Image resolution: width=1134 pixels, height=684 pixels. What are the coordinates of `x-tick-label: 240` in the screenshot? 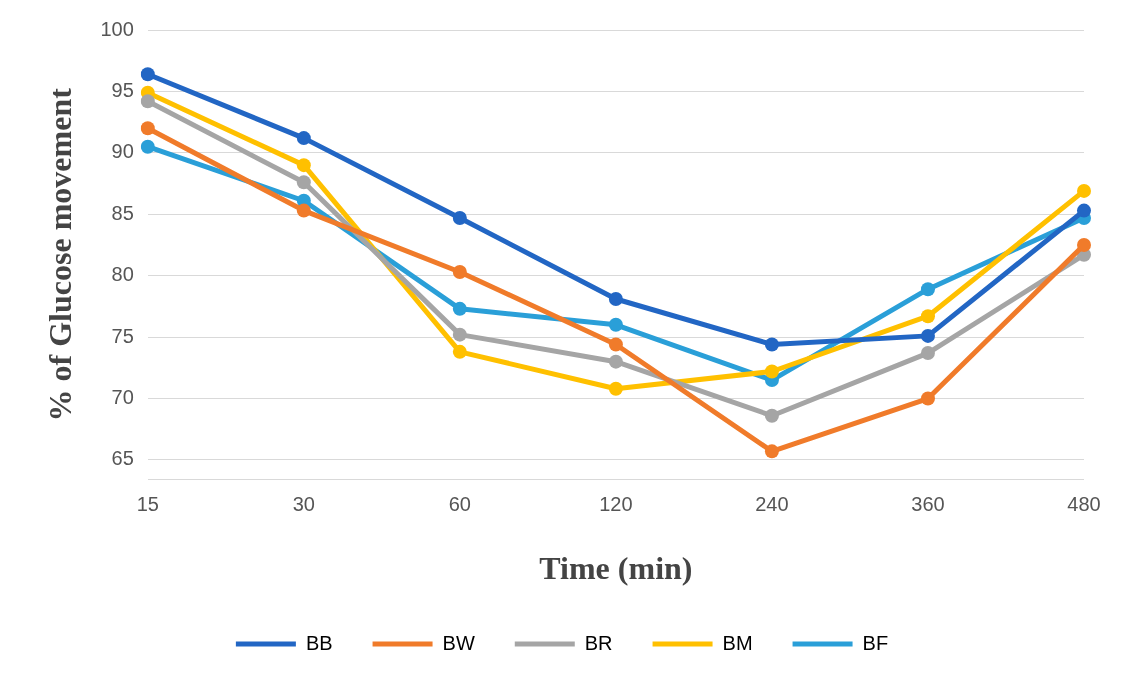 It's located at (772, 504).